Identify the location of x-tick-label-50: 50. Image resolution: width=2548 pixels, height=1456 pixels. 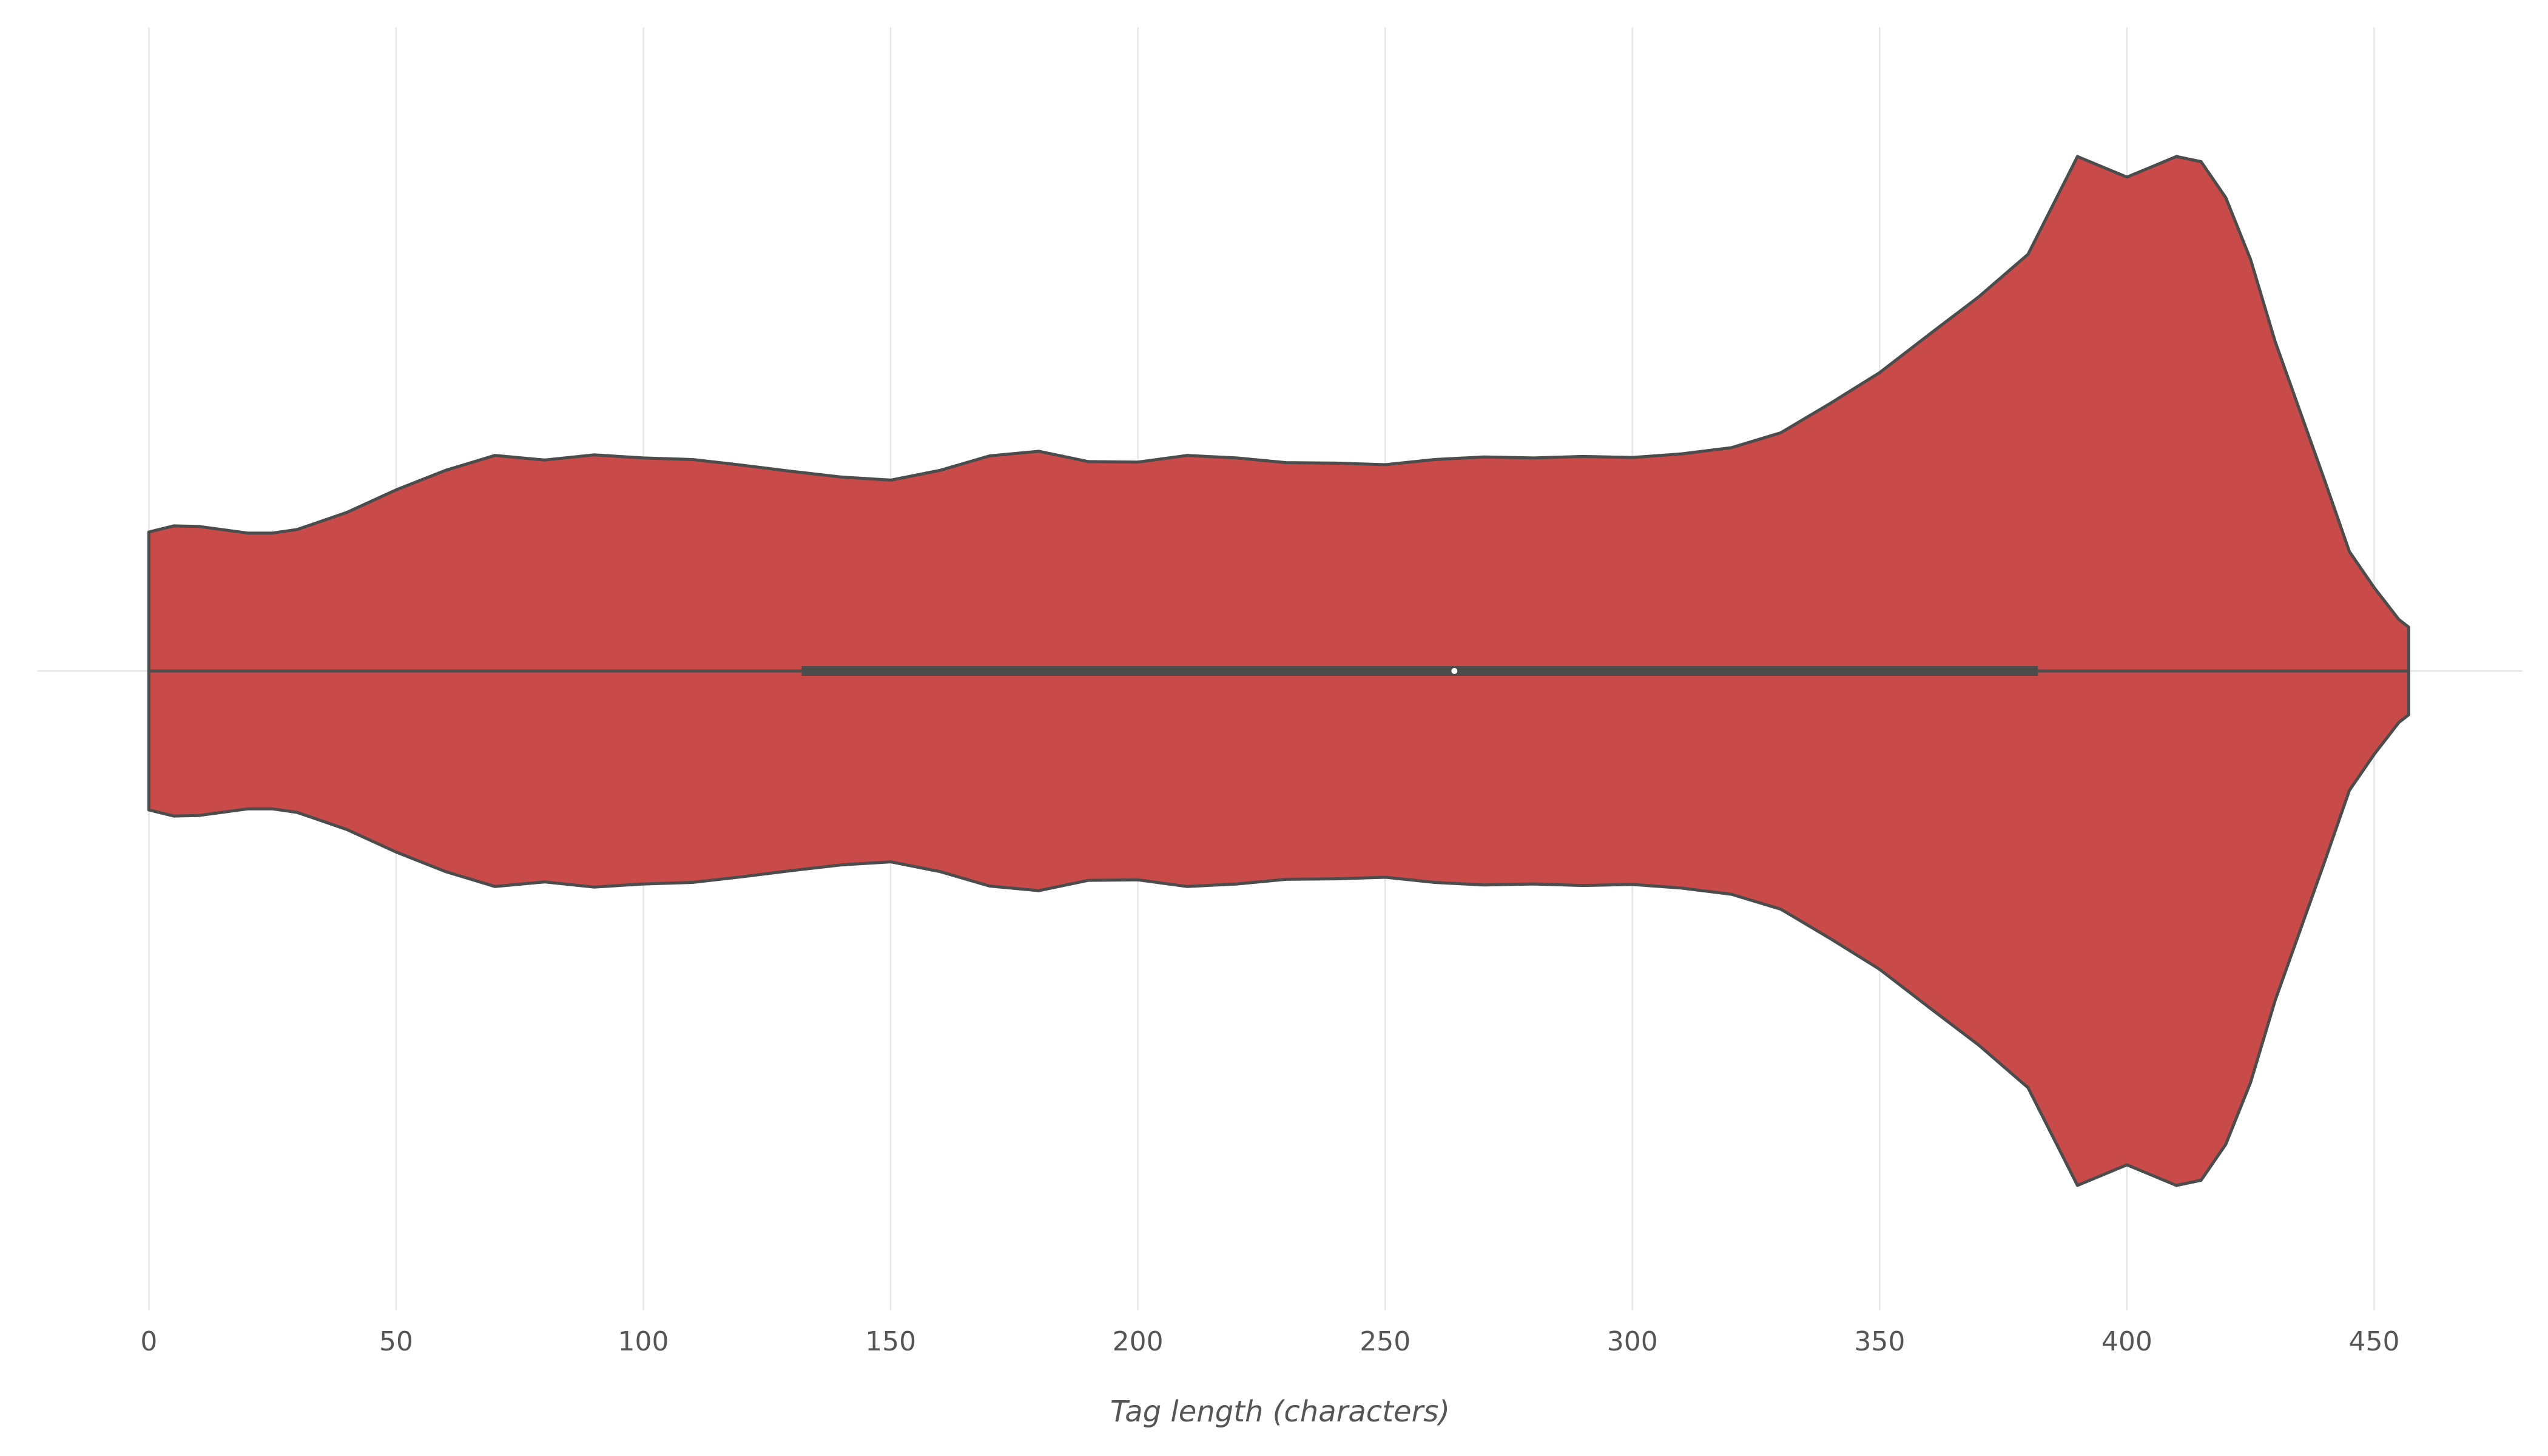
(396, 1341).